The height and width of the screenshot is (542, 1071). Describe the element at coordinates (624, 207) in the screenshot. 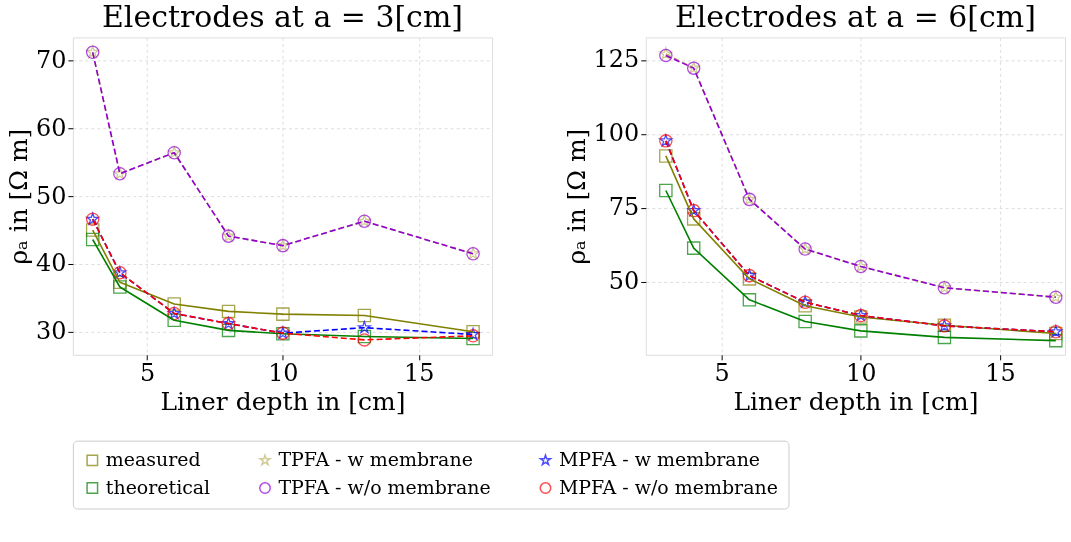

I see `y-tick-label: 75` at that location.